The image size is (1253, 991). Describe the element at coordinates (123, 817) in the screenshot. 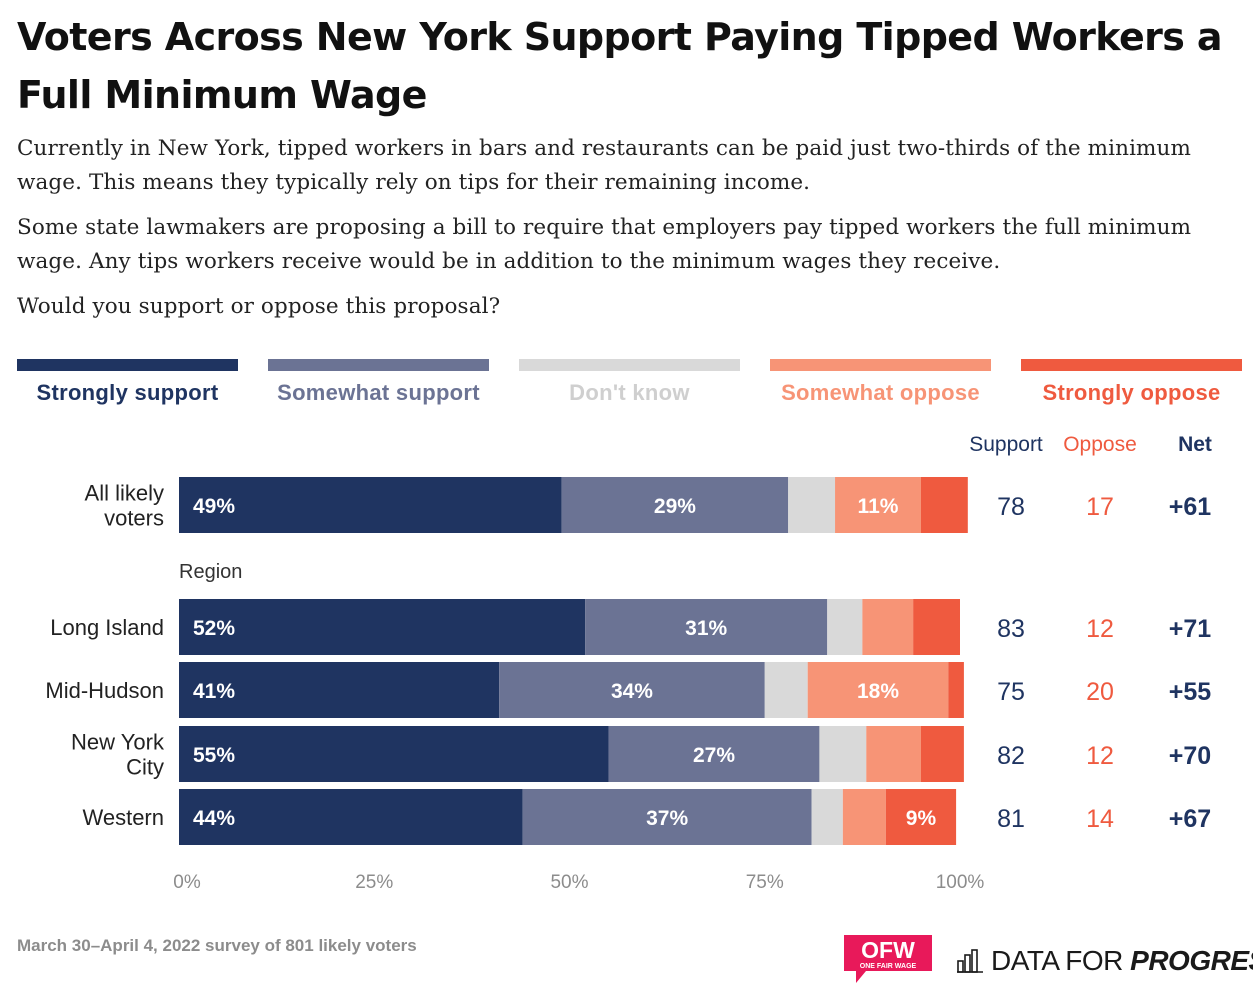

I see `row-label: Western` at that location.